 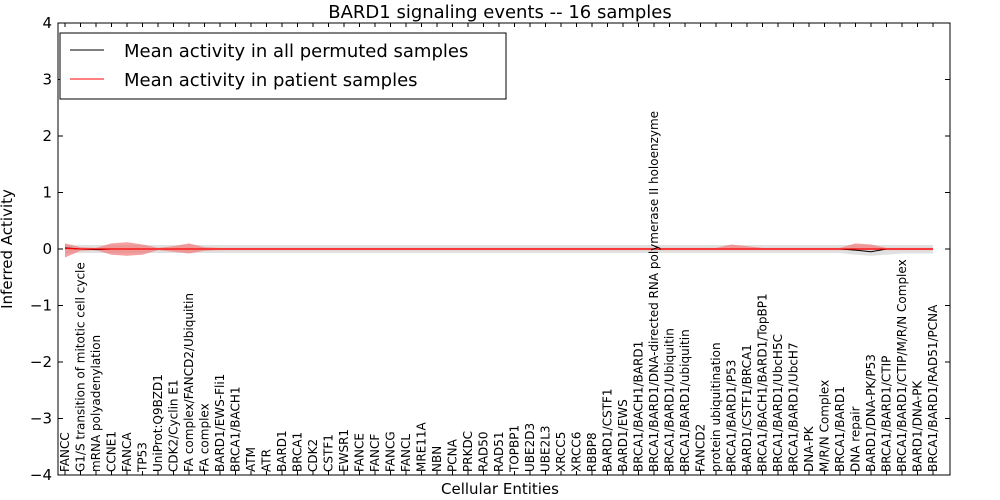 What do you see at coordinates (778, 403) in the screenshot?
I see `x-tick-label: BRCA1/BARD1/UbcH5C` at bounding box center [778, 403].